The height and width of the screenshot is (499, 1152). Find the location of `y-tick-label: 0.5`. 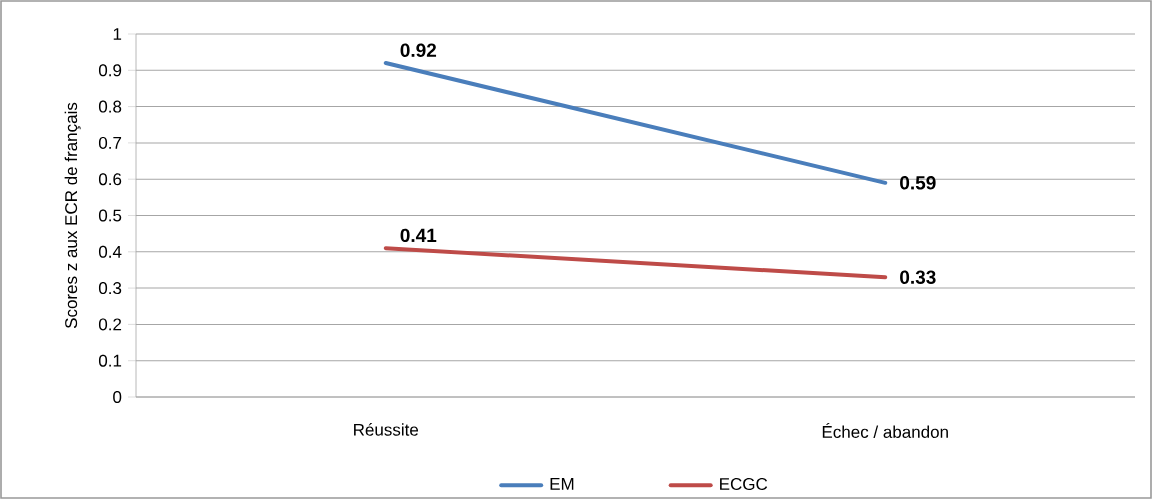

y-tick-label: 0.5 is located at coordinates (110, 215).